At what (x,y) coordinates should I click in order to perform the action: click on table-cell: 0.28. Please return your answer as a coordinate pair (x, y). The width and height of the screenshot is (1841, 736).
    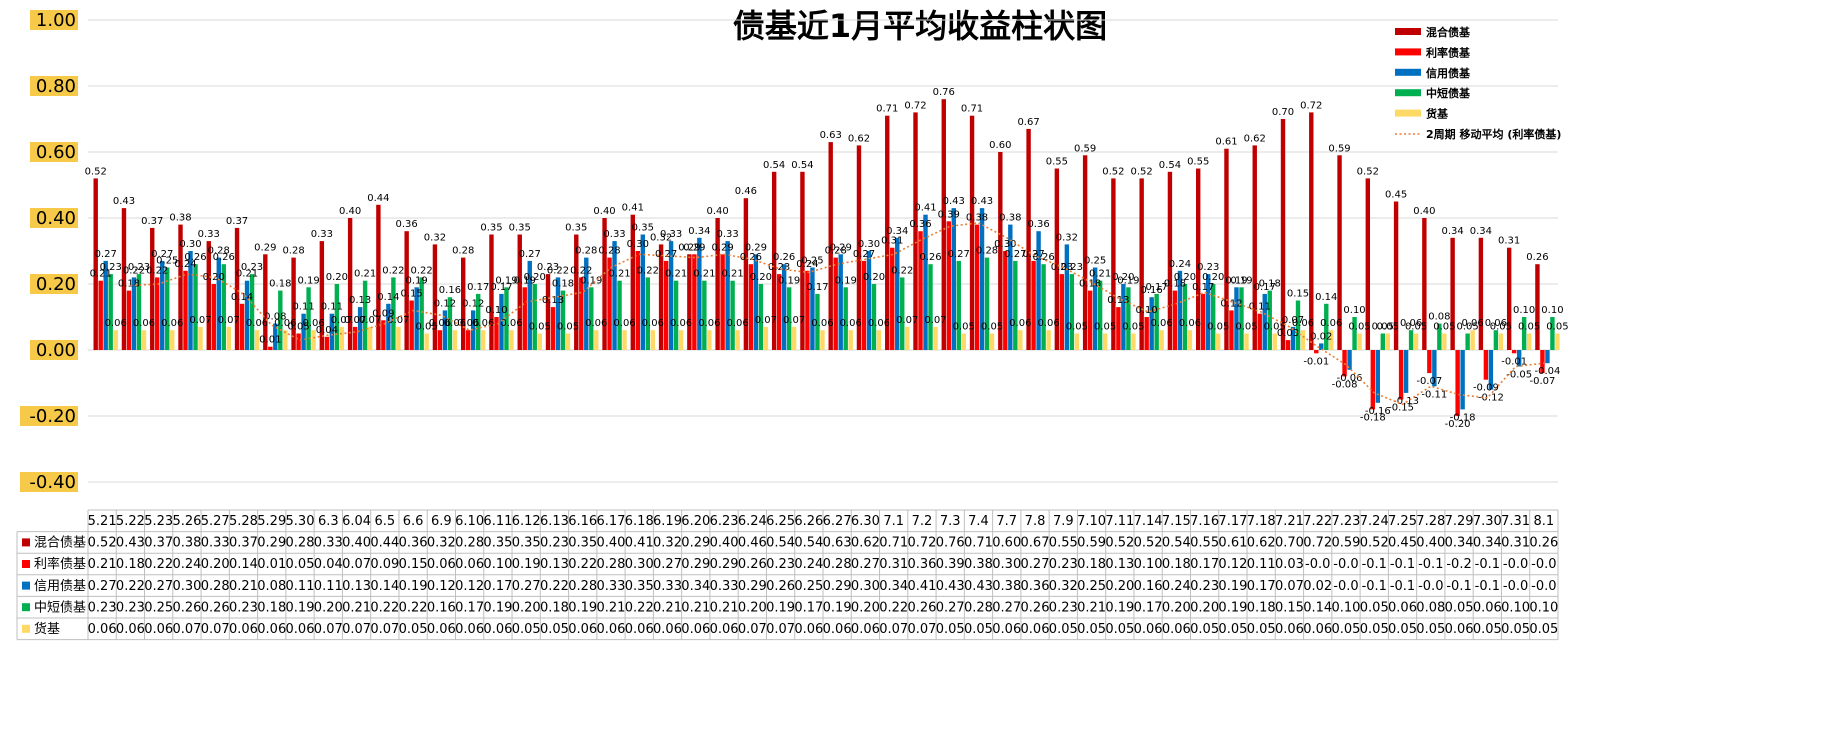
    Looking at the image, I should click on (215, 586).